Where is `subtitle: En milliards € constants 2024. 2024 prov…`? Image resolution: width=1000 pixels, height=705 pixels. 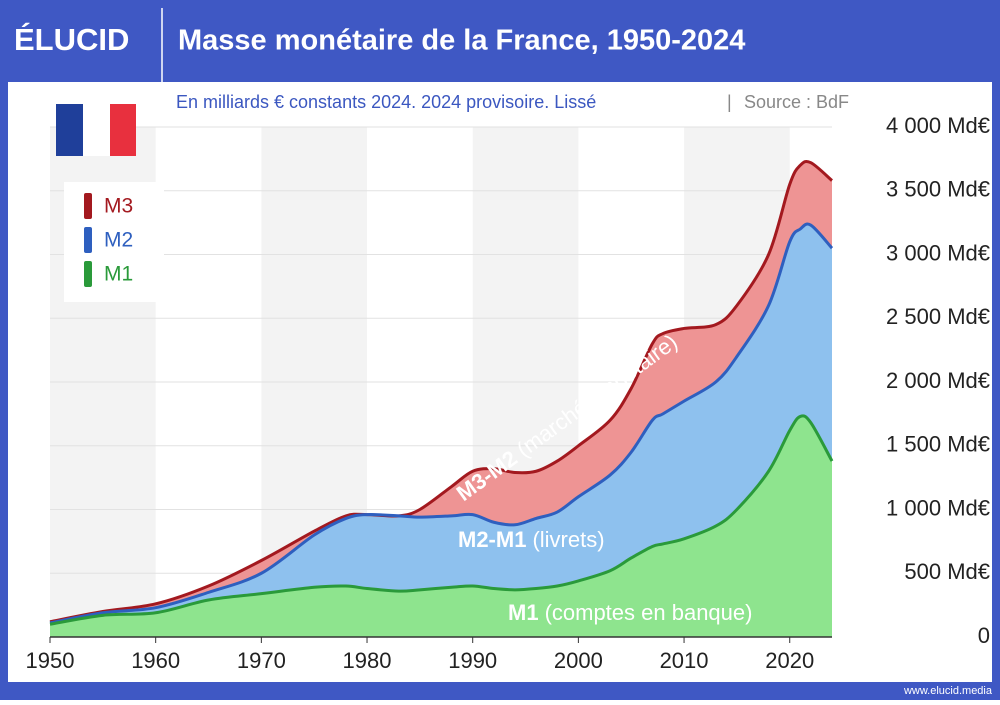 subtitle: En milliards € constants 2024. 2024 prov… is located at coordinates (386, 102).